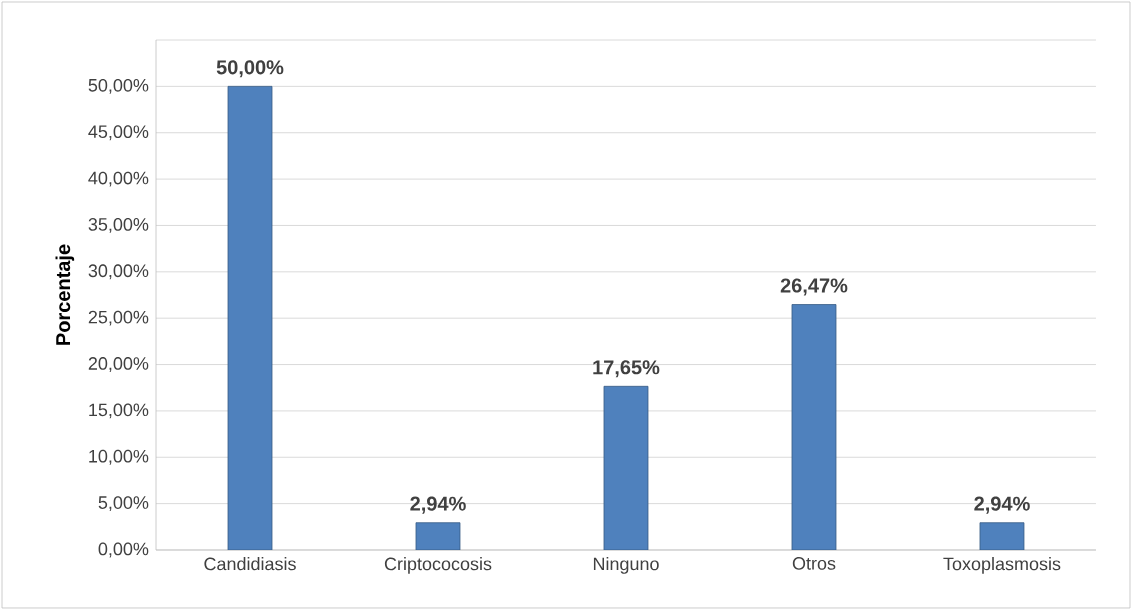 Image resolution: width=1132 pixels, height=610 pixels. What do you see at coordinates (118, 364) in the screenshot?
I see `y-tick-label: 20,00%` at bounding box center [118, 364].